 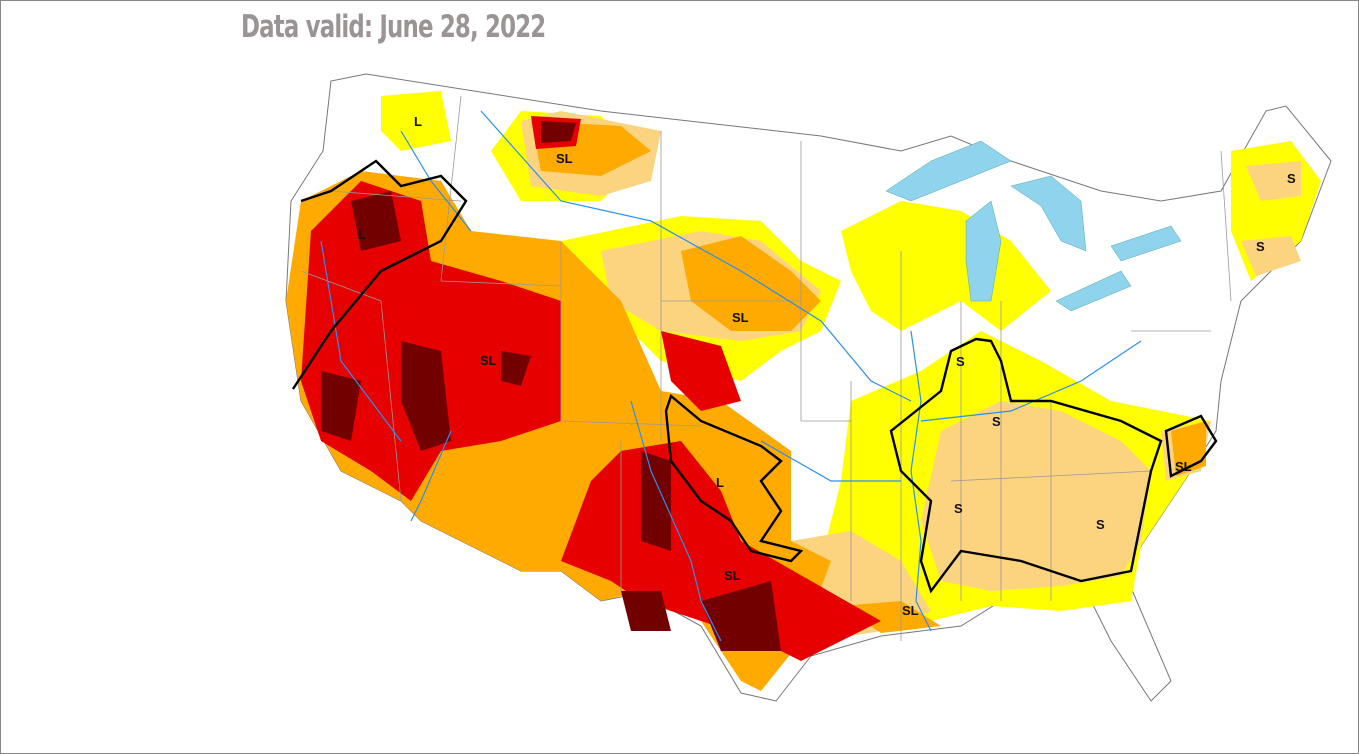 What do you see at coordinates (393, 27) in the screenshot?
I see `map-date-title: Data valid: June 28, 2022` at bounding box center [393, 27].